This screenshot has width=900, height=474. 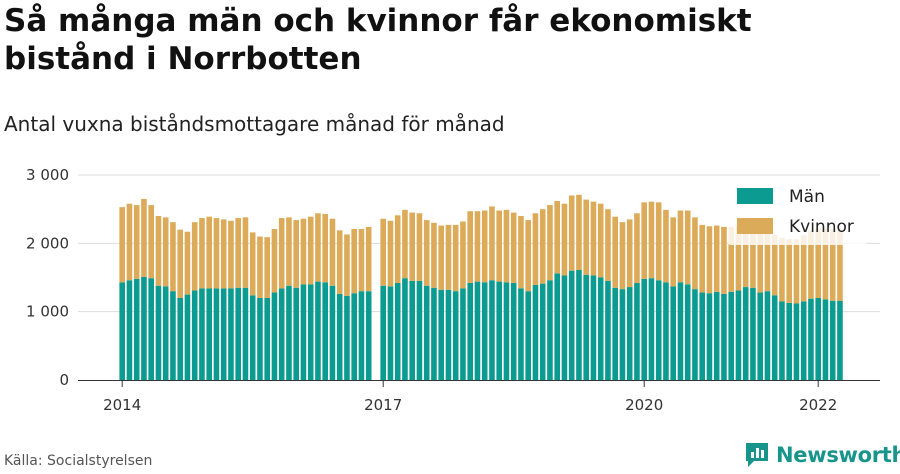 I want to click on y-tick-label: 2 000, so click(x=47, y=243).